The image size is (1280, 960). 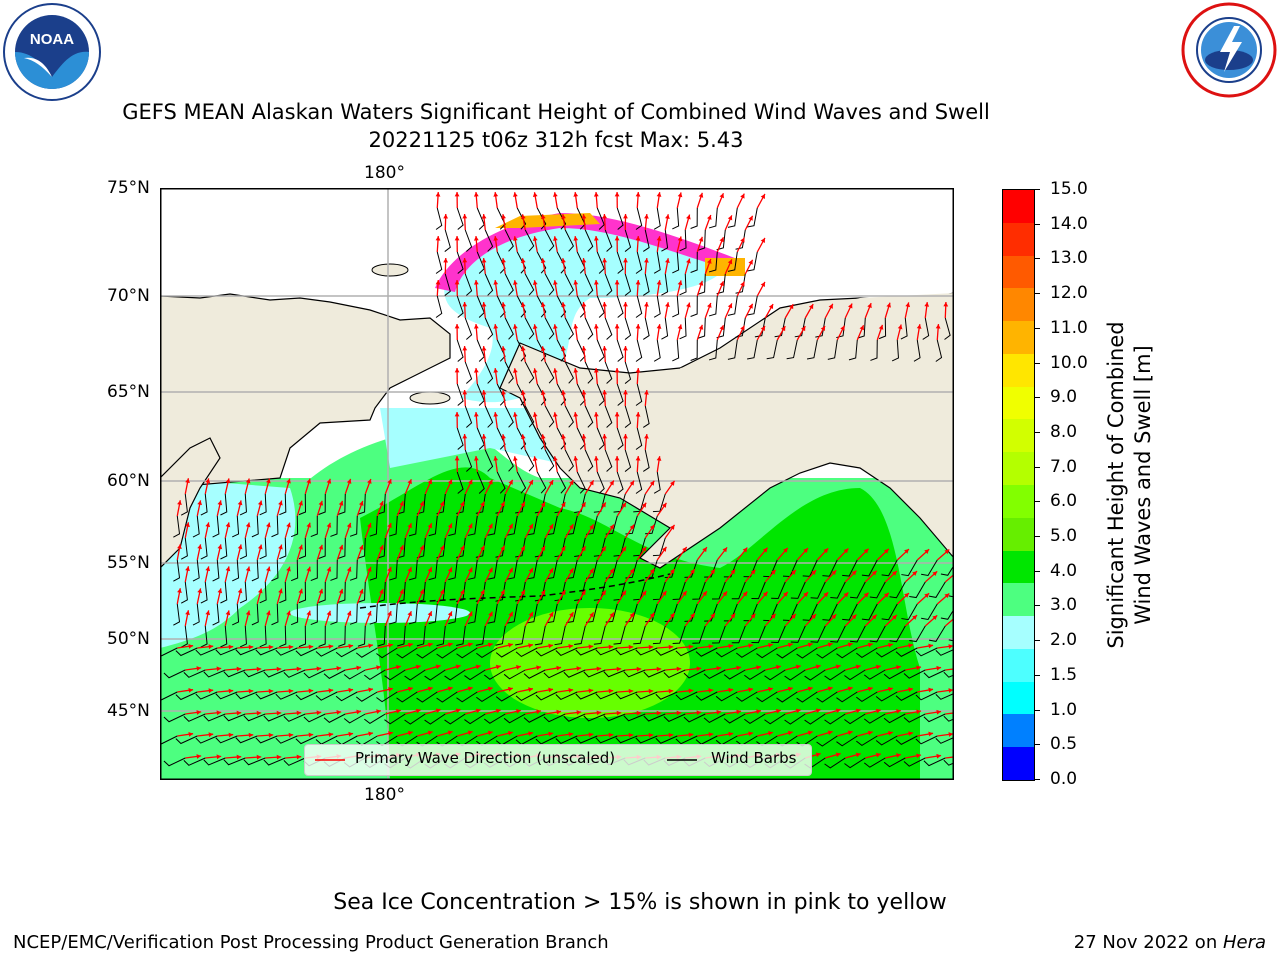 I want to click on lat-label-45n: 45°N, so click(x=128, y=711).